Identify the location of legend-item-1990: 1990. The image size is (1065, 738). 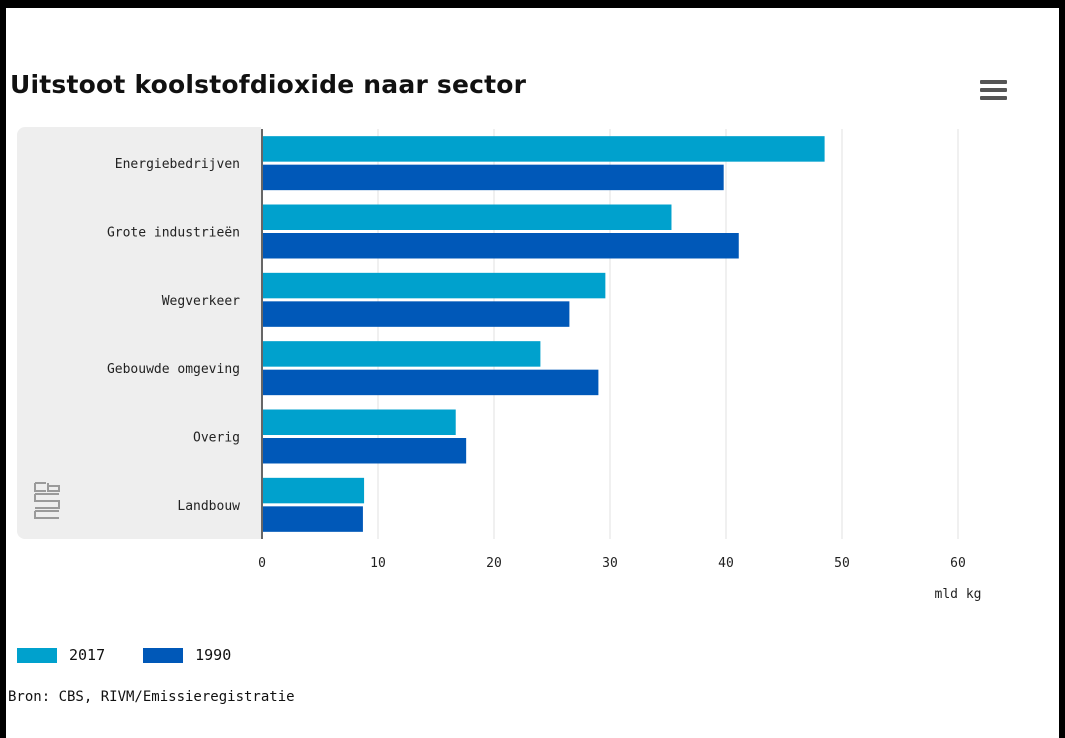
(187, 655).